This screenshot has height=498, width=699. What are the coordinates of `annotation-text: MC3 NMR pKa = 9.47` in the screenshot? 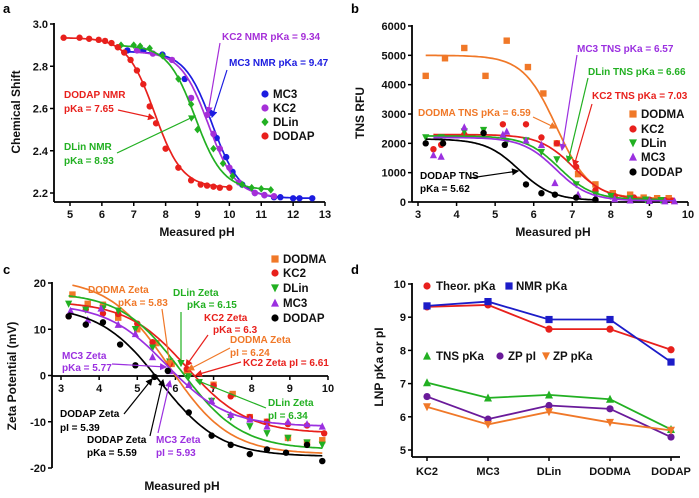 It's located at (279, 63).